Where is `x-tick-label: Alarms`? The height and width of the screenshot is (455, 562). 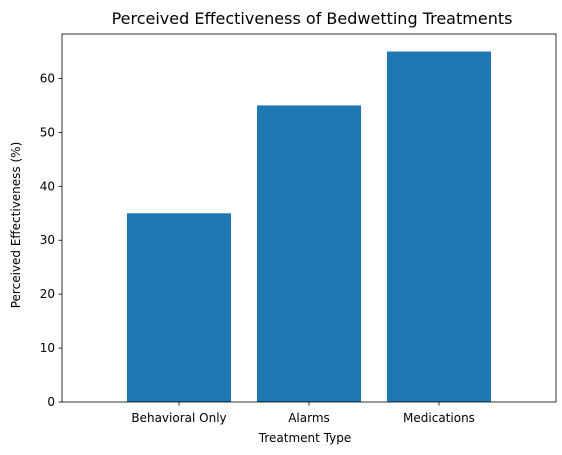 x-tick-label: Alarms is located at coordinates (309, 418).